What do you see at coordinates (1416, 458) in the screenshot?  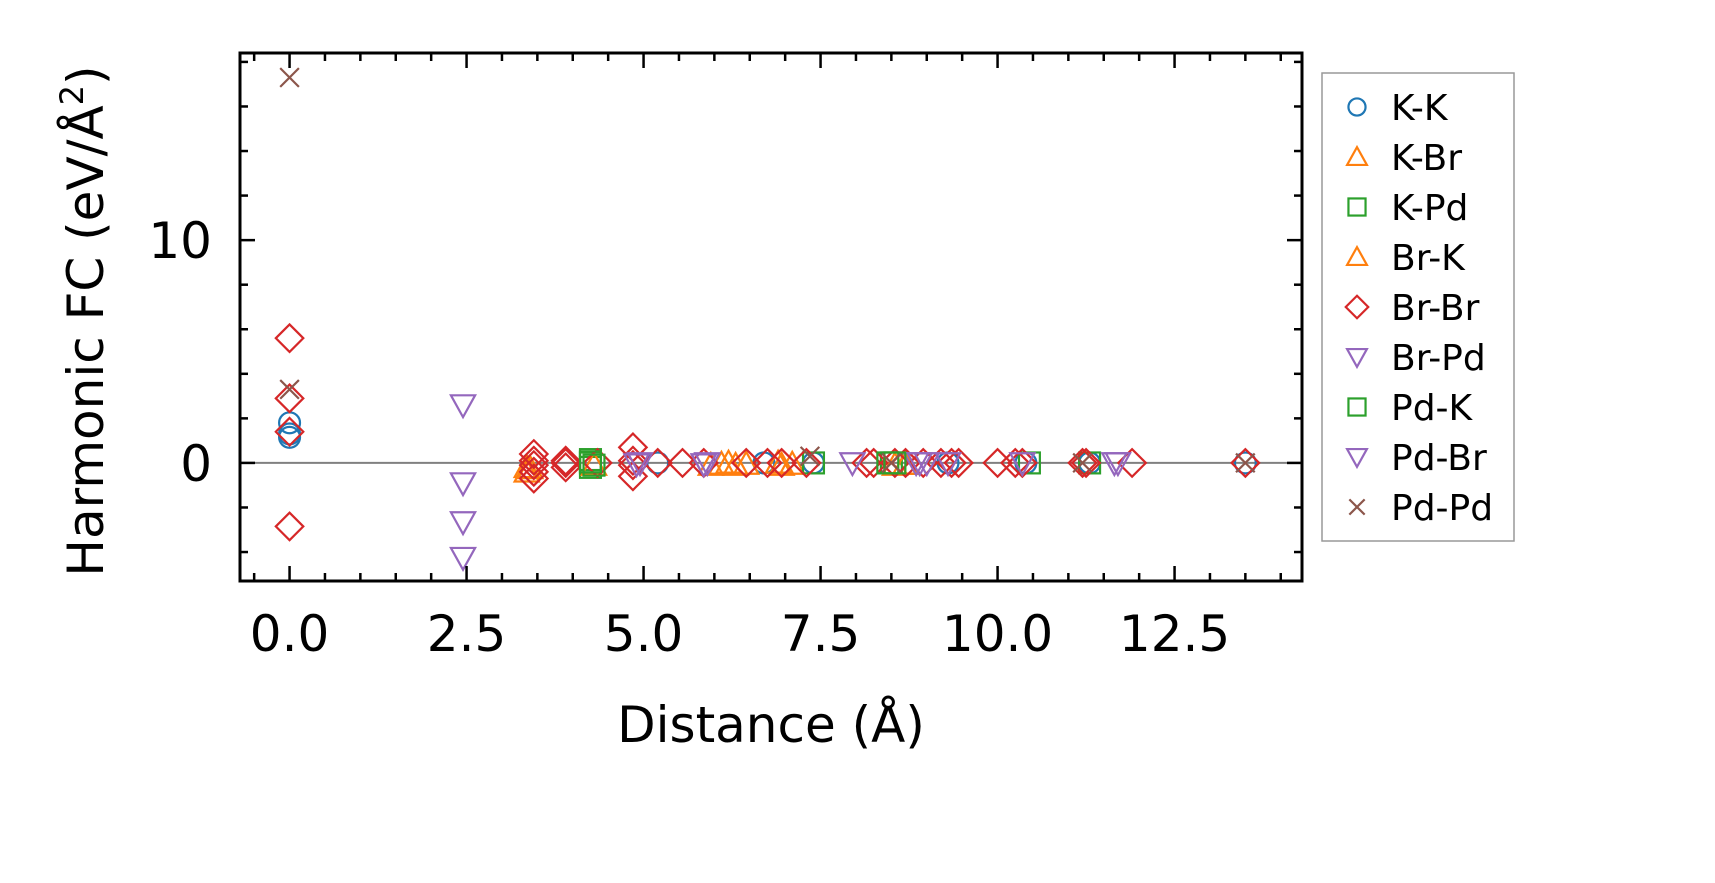 I see `legend-item-pd-br: Pd-Br` at bounding box center [1416, 458].